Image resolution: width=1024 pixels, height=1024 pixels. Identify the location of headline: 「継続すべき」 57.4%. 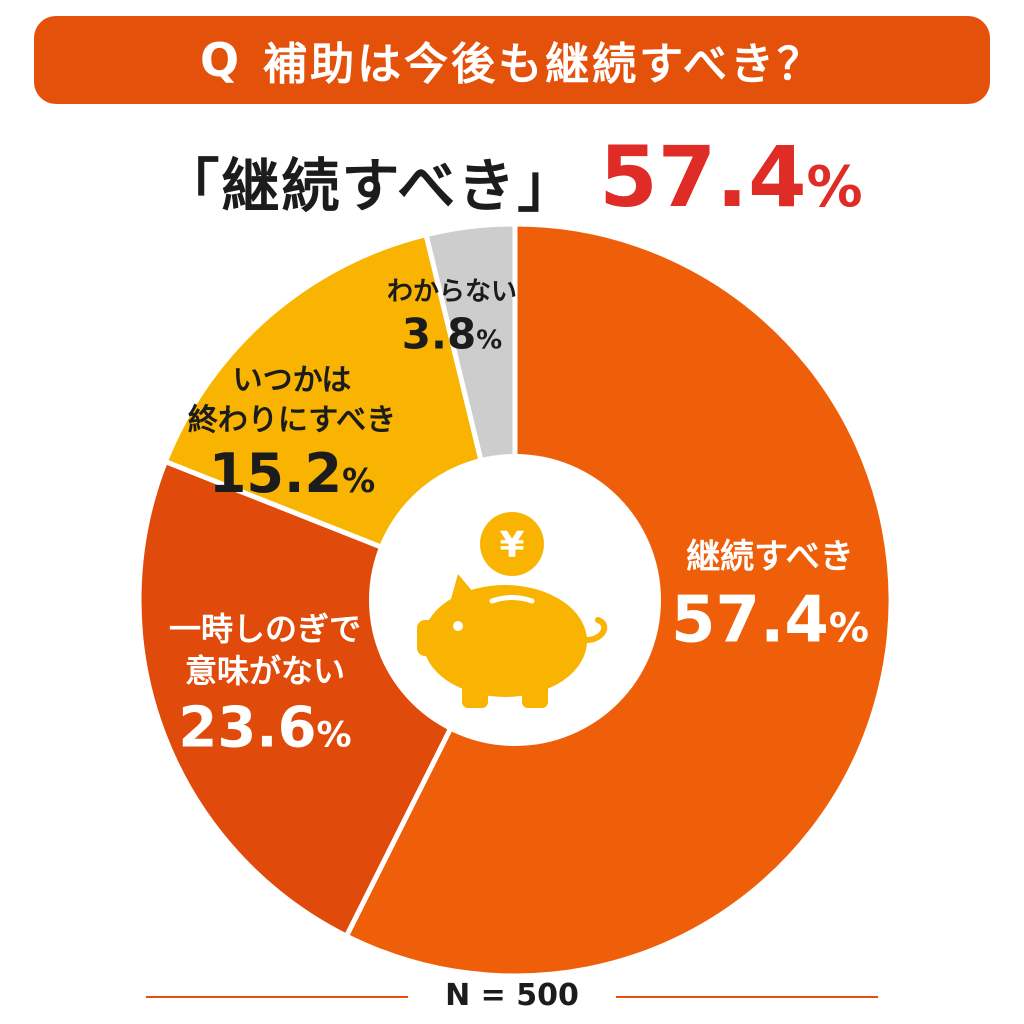
(512, 178).